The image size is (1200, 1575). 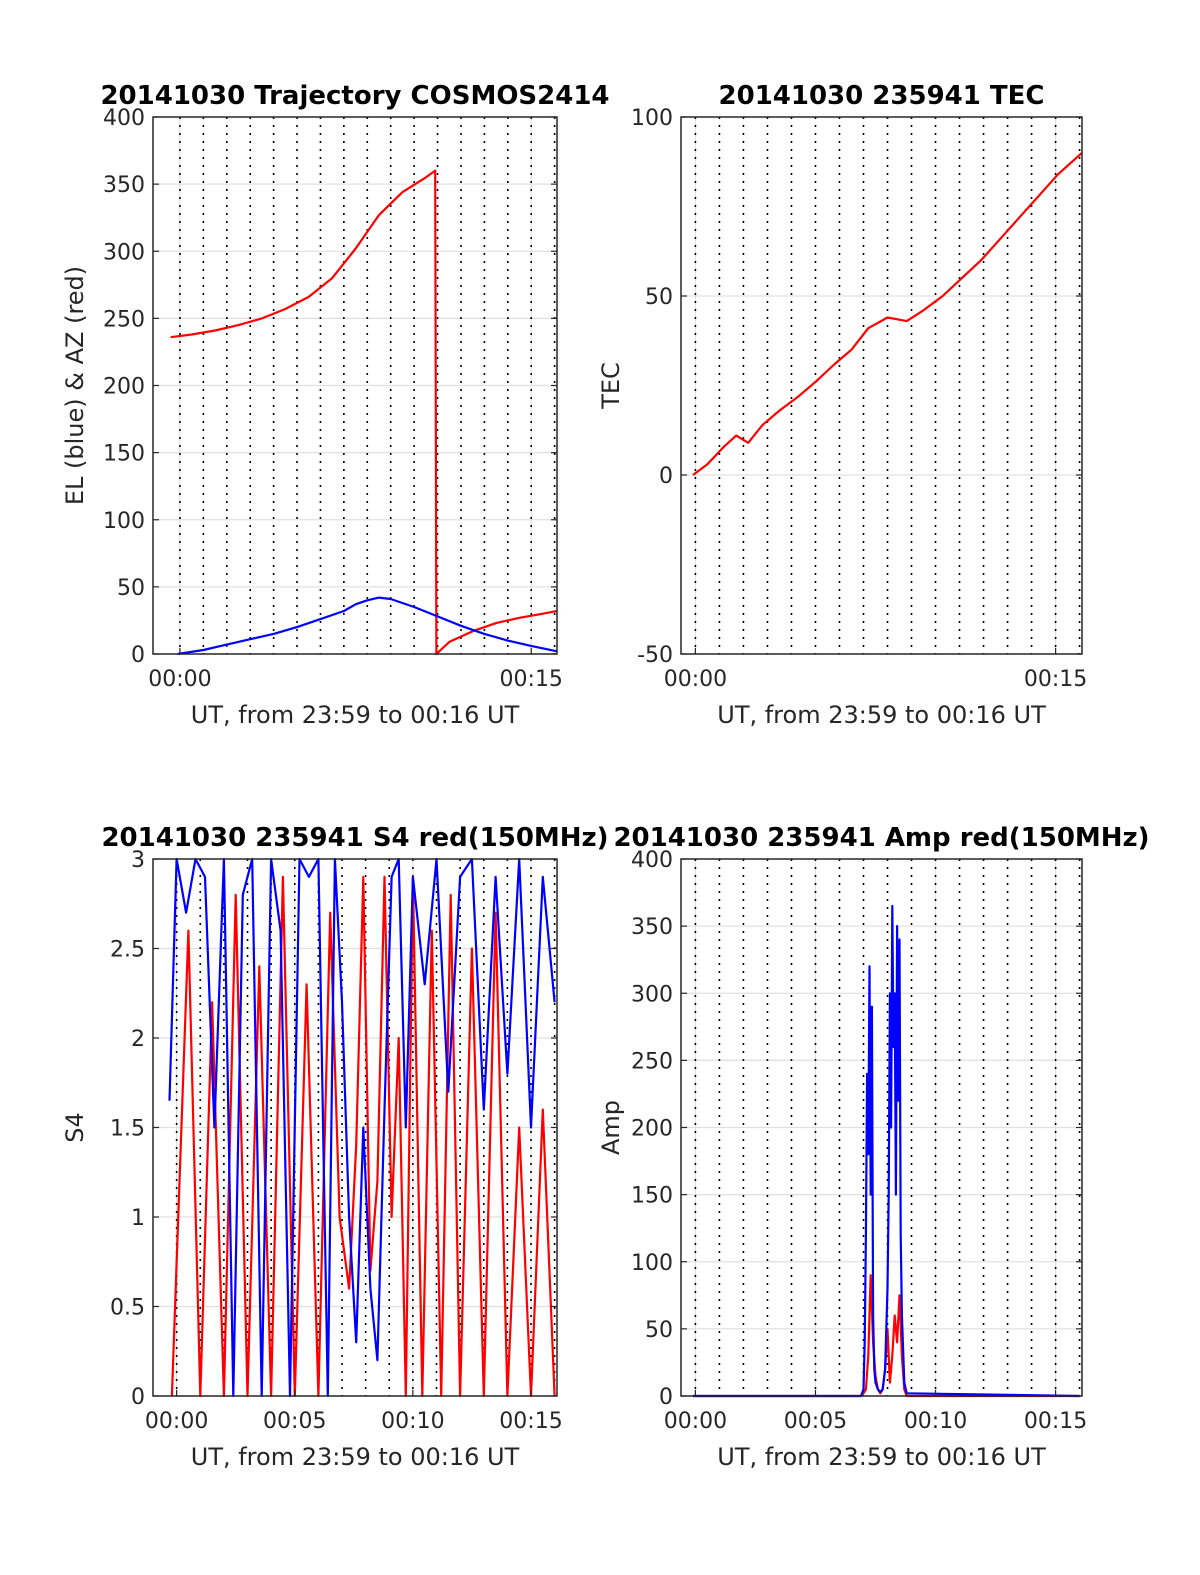 I want to click on y-axis-label: S4, so click(x=75, y=1127).